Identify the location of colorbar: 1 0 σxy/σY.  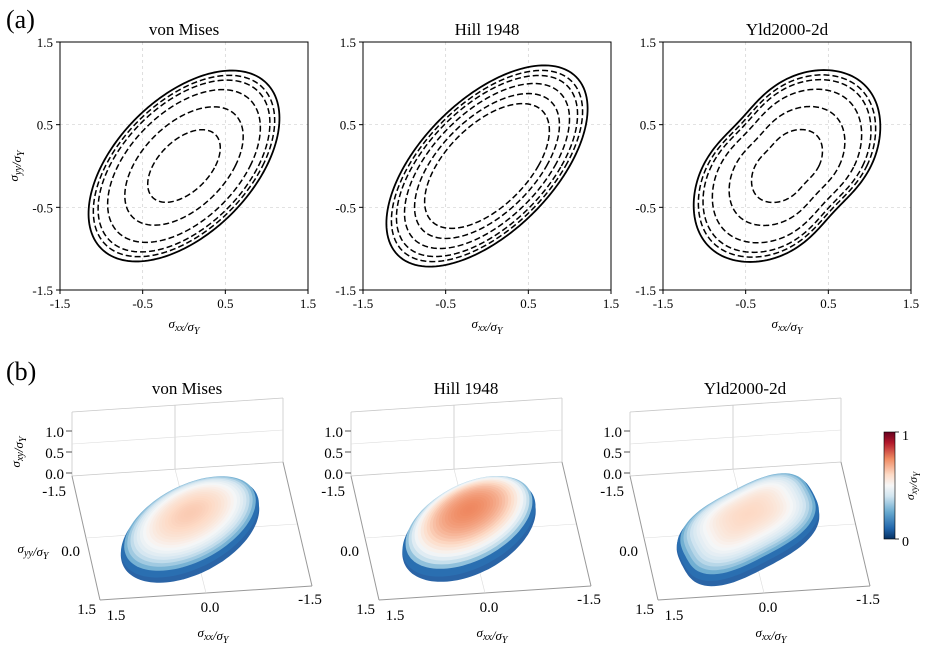
(902, 489).